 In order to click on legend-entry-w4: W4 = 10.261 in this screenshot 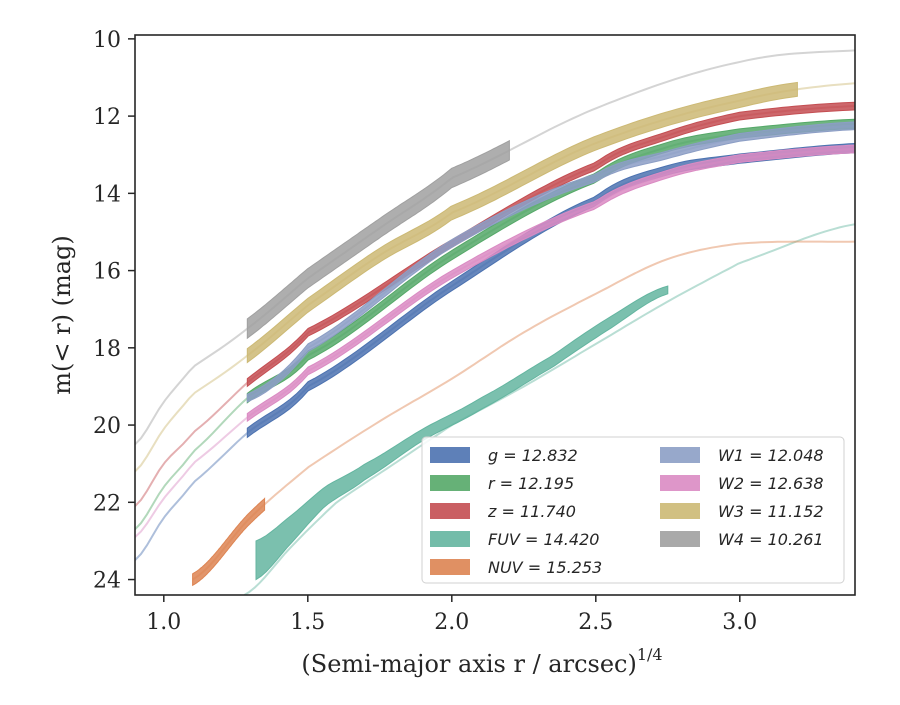, I will do `click(742, 539)`.